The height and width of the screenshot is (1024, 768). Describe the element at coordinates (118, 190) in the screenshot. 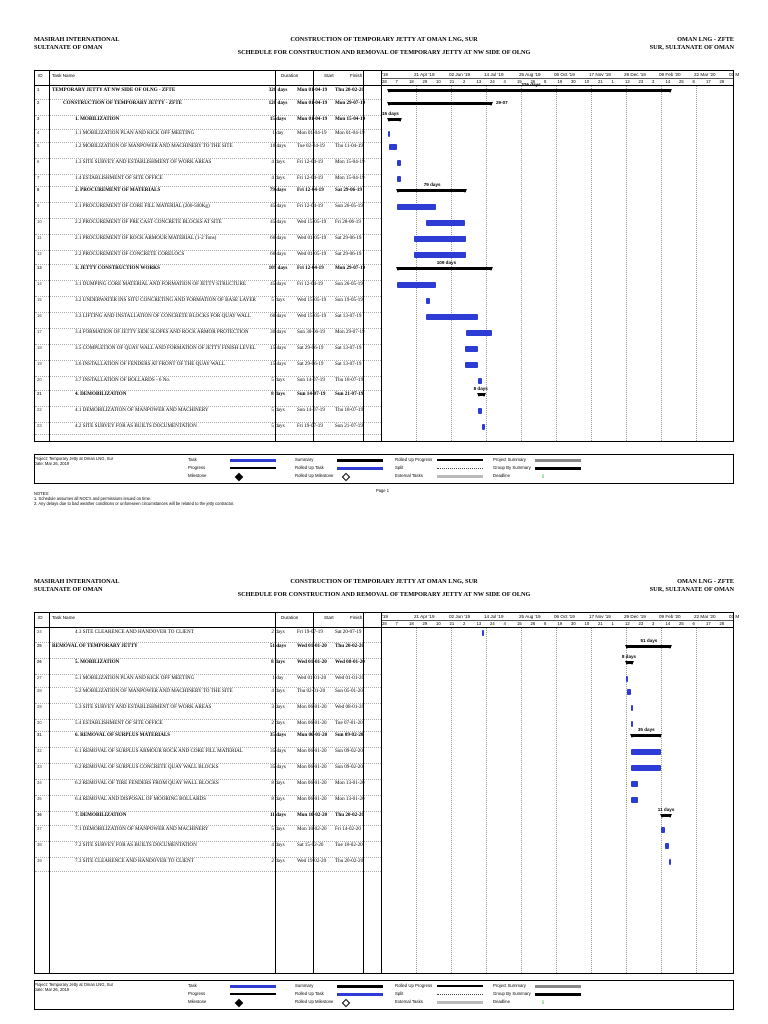

I see `task-name: 2. PROCUREMENT OF MATERIALS` at that location.